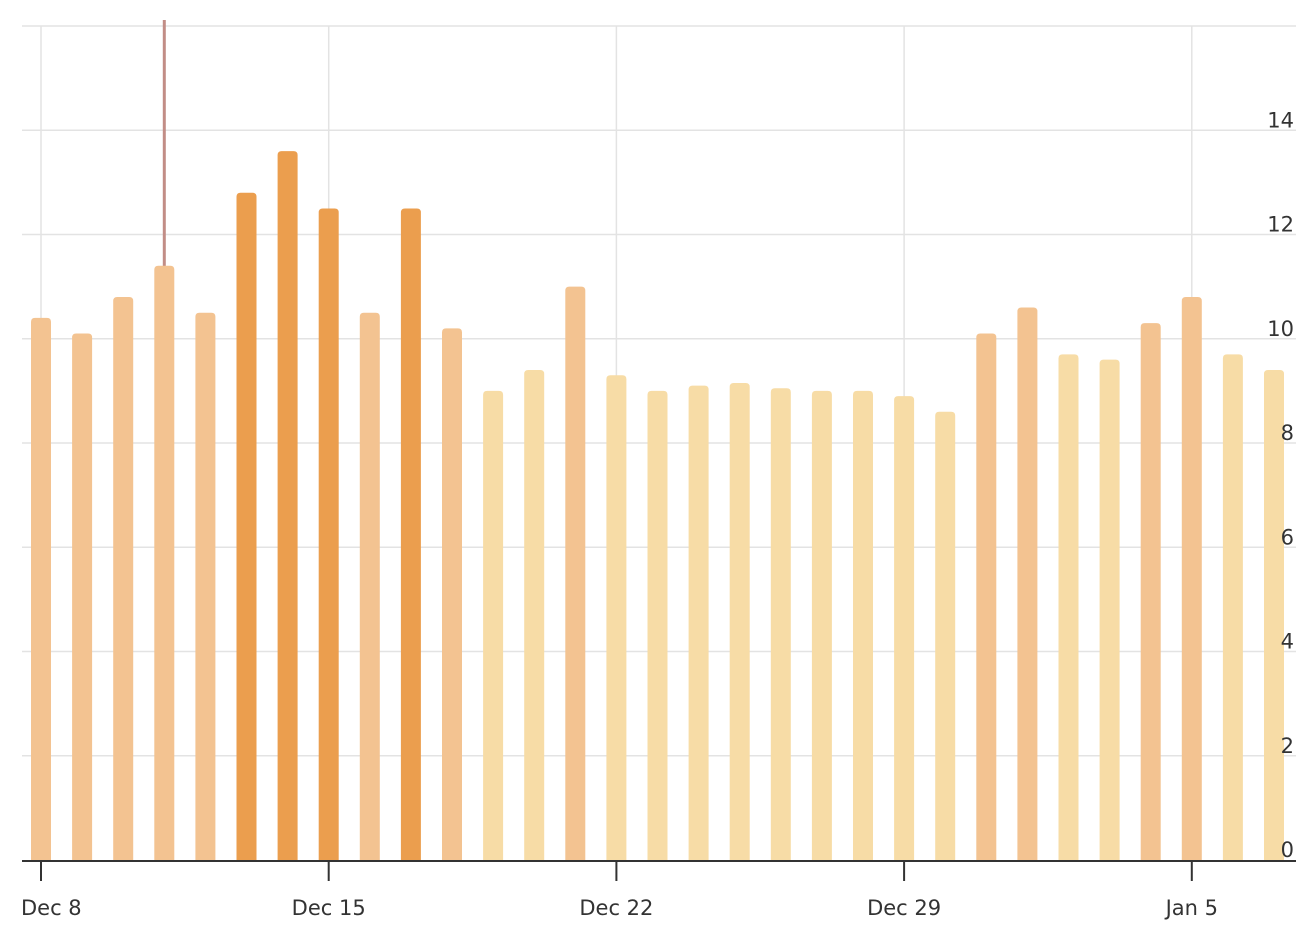 The width and height of the screenshot is (1316, 938). Describe the element at coordinates (1287, 642) in the screenshot. I see `y-tick-label: 4` at that location.